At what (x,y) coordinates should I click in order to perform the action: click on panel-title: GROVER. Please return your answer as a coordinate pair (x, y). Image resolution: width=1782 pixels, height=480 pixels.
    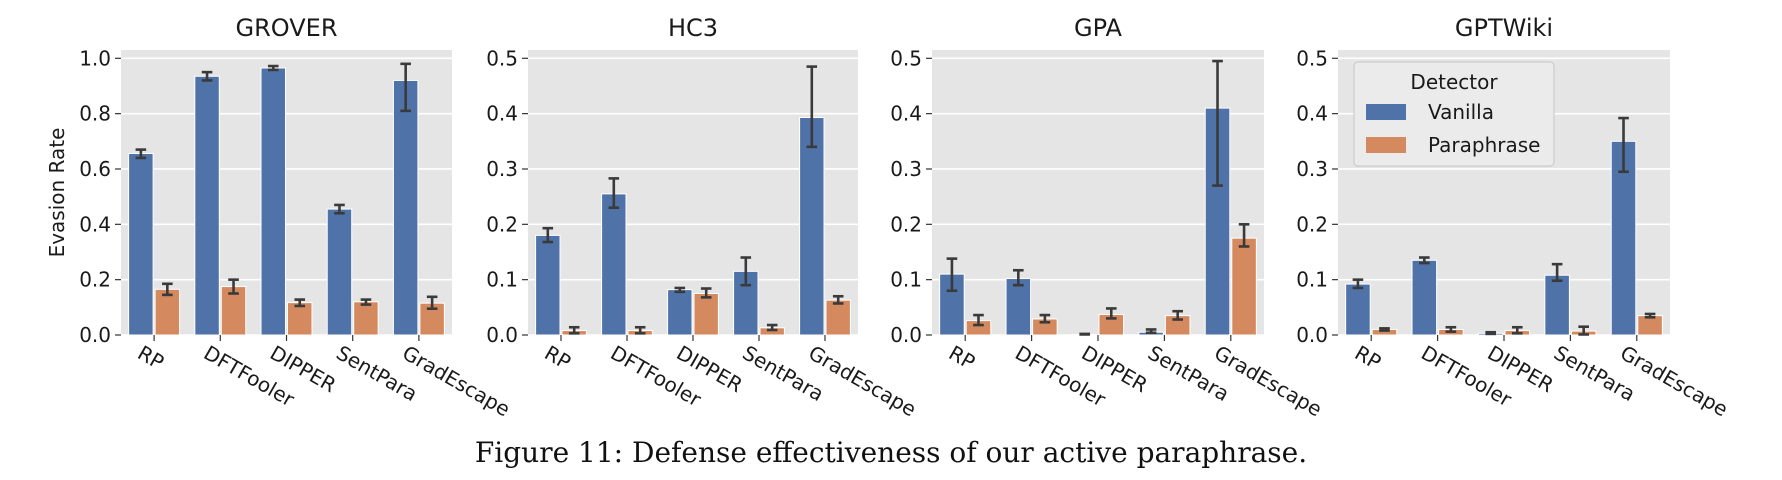
    Looking at the image, I should click on (287, 28).